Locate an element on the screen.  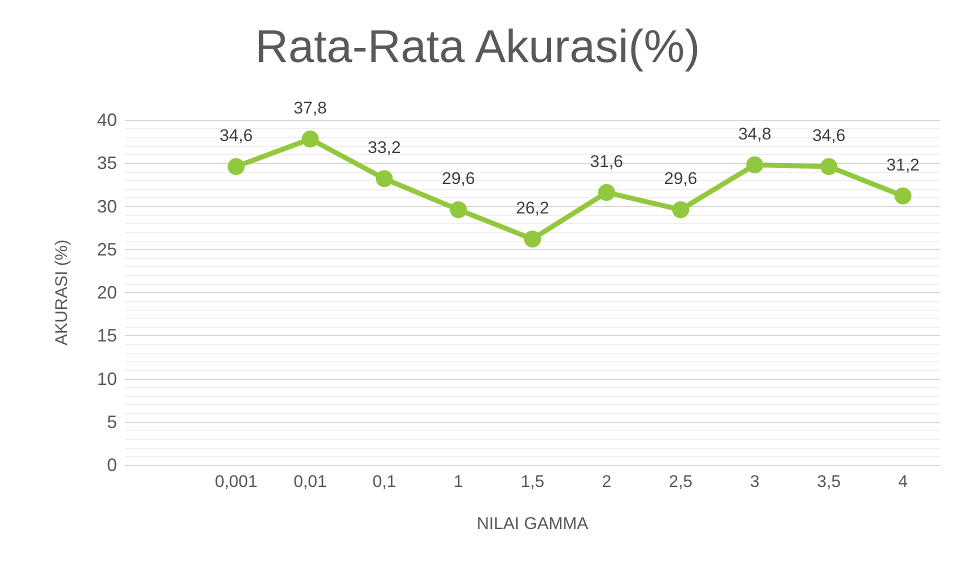
y-tick-label: 35 is located at coordinates (106, 163).